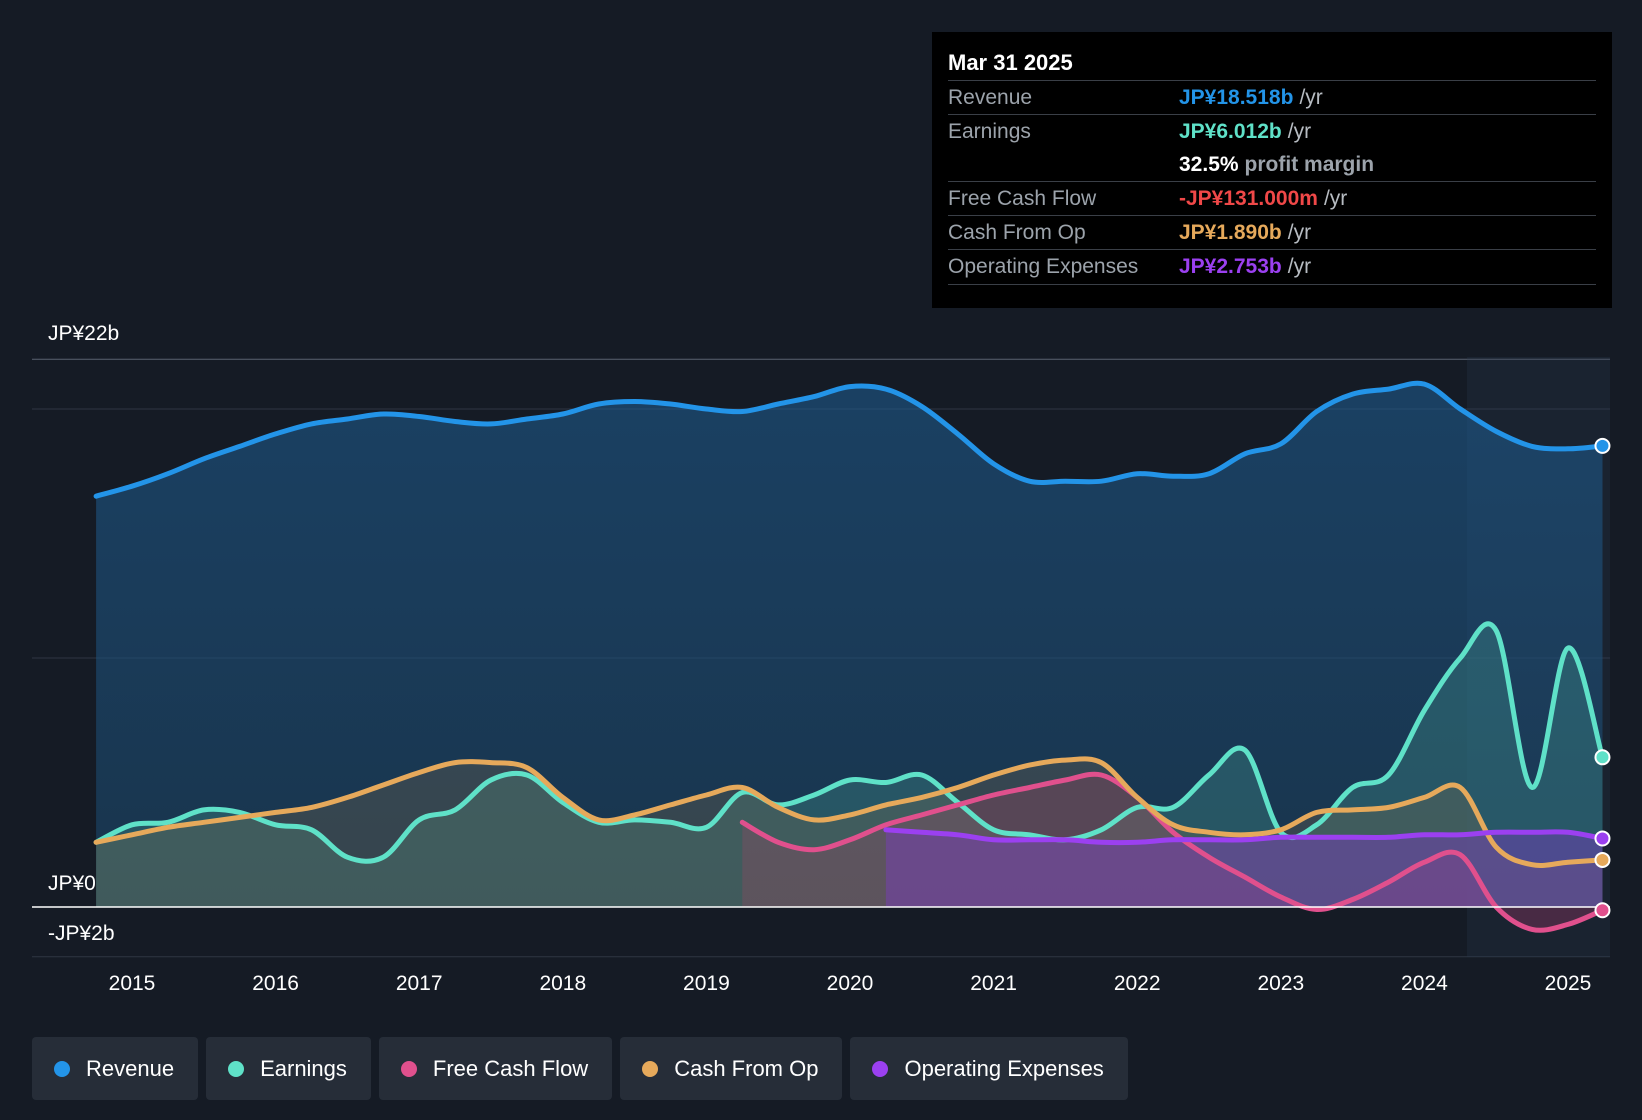 This screenshot has width=1642, height=1120. Describe the element at coordinates (1602, 910) in the screenshot. I see `endpoint-free-cash-flow` at that location.